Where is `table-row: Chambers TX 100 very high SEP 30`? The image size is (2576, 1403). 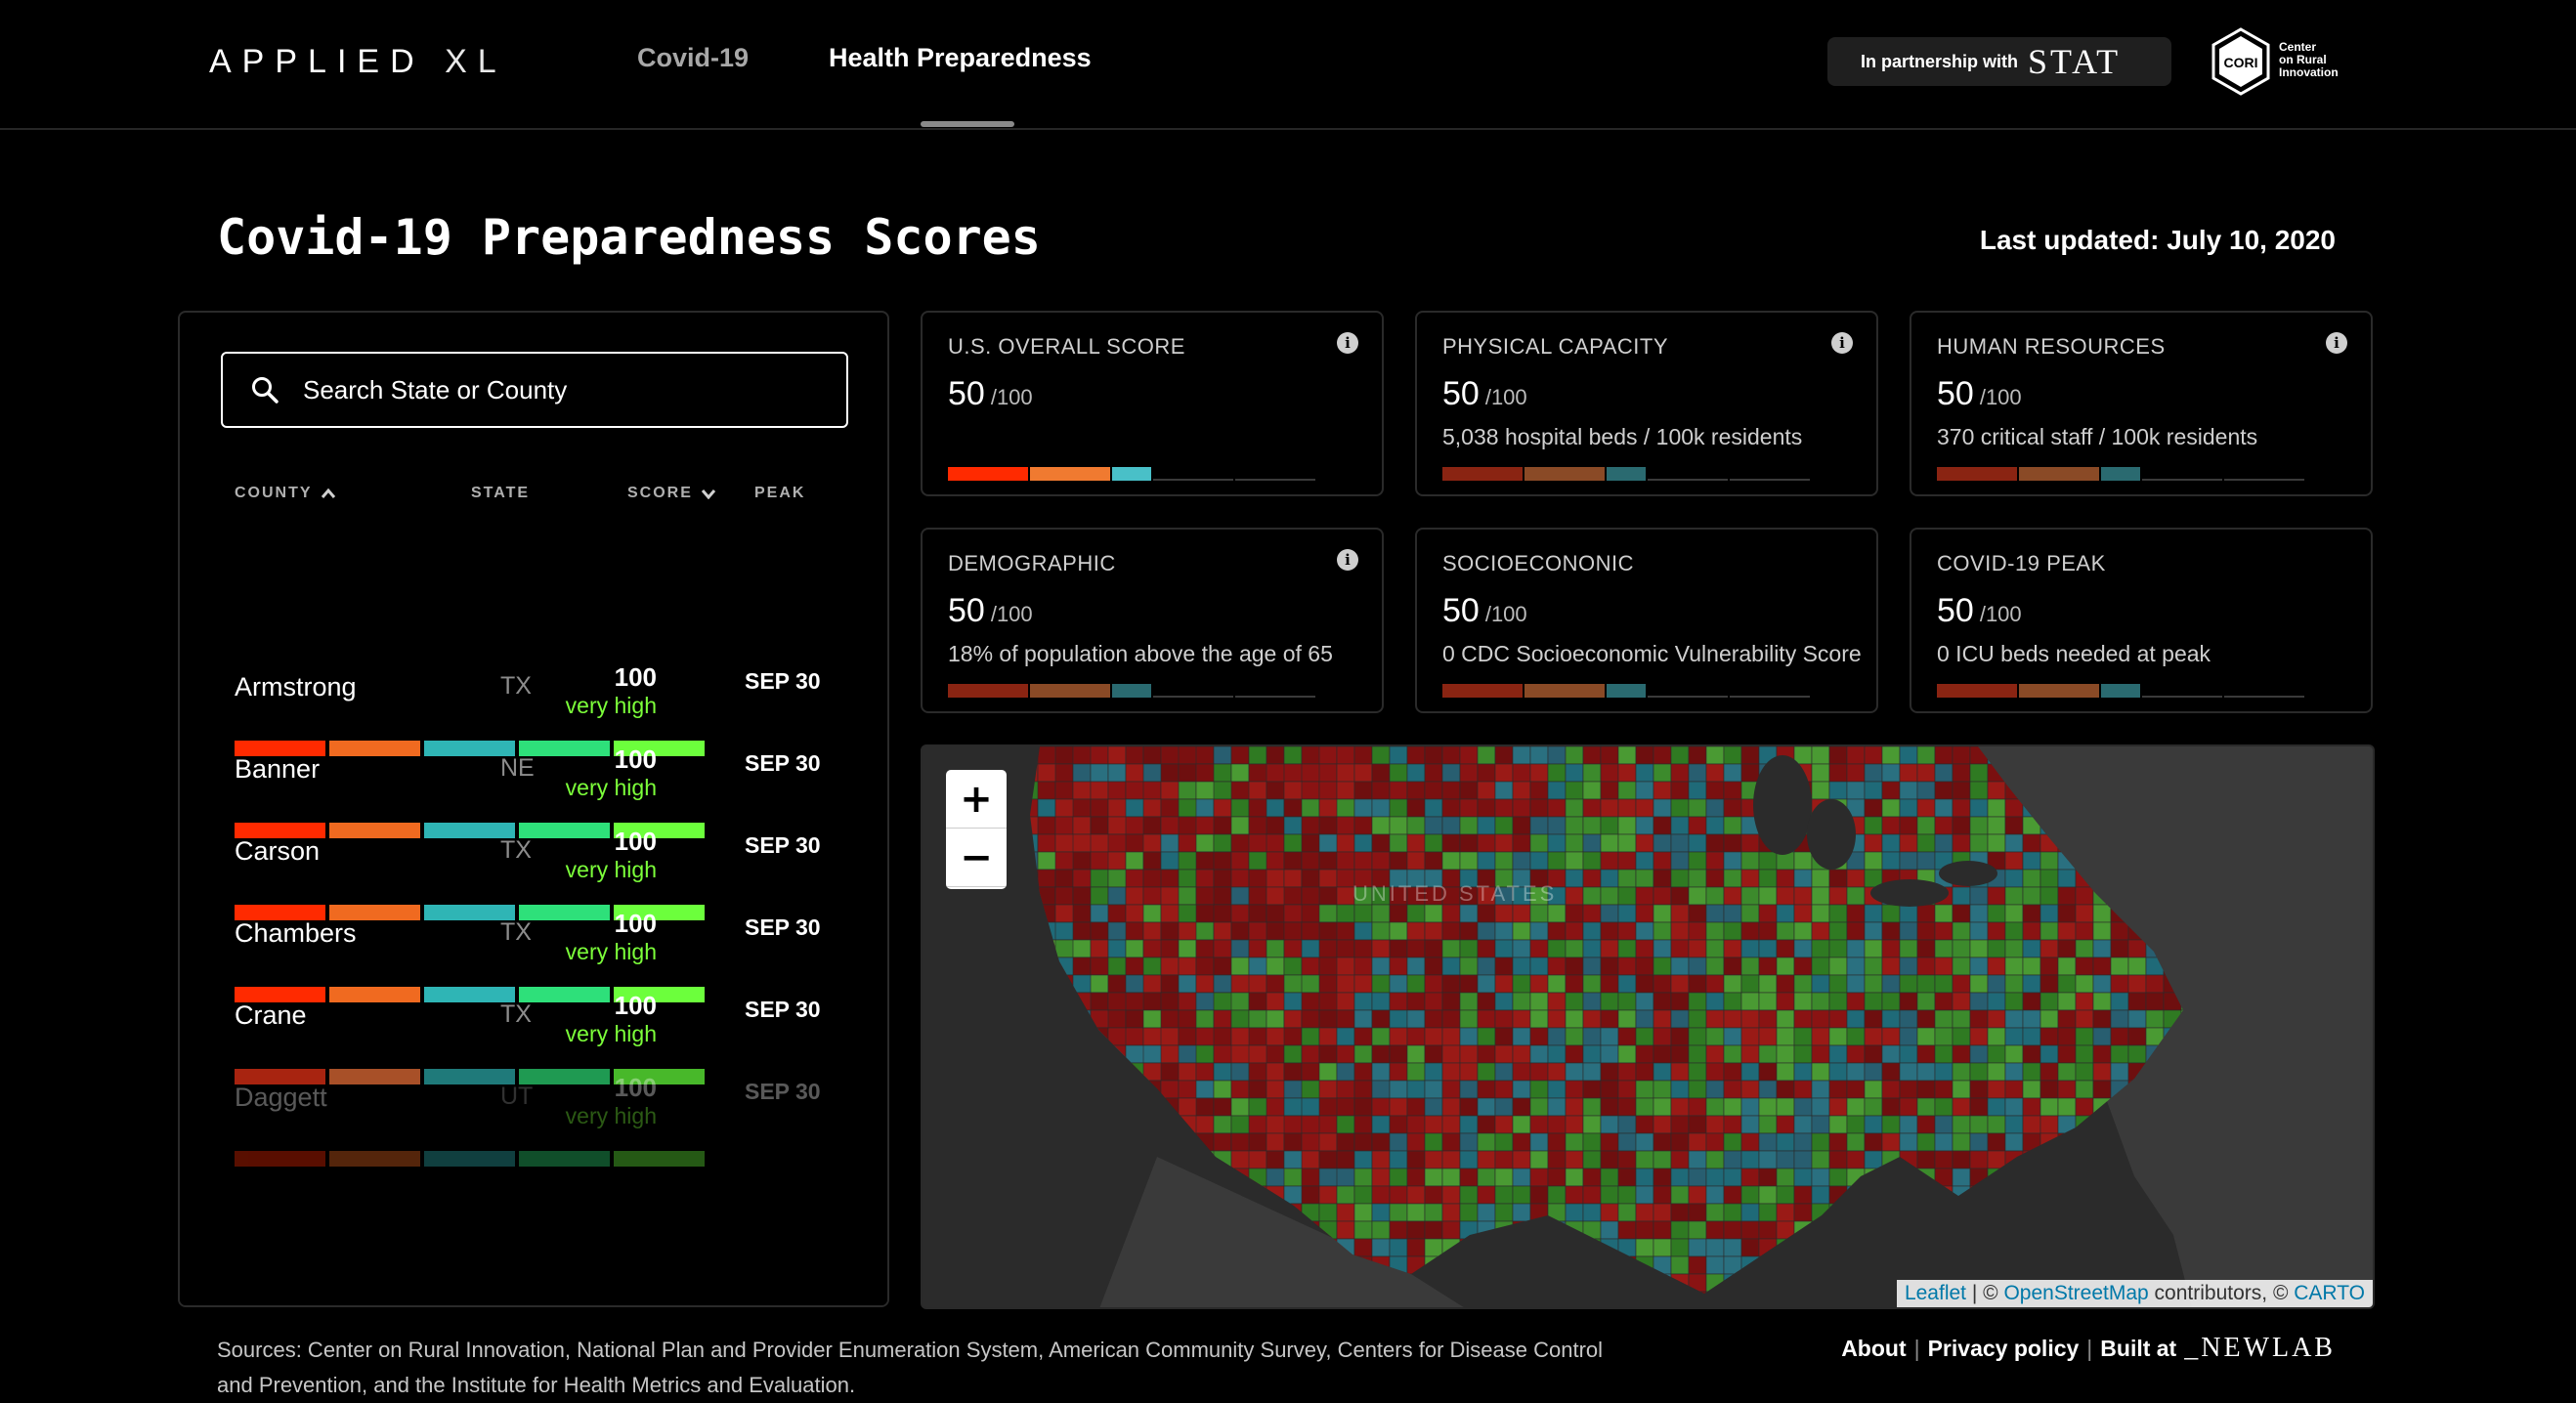 table-row: Chambers TX 100 very high SEP 30 is located at coordinates (537, 967).